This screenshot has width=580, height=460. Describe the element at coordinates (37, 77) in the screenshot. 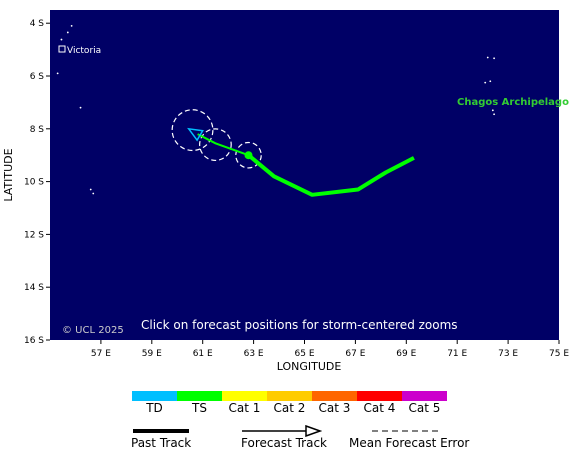

I see `y-tick-label: 6 S` at that location.